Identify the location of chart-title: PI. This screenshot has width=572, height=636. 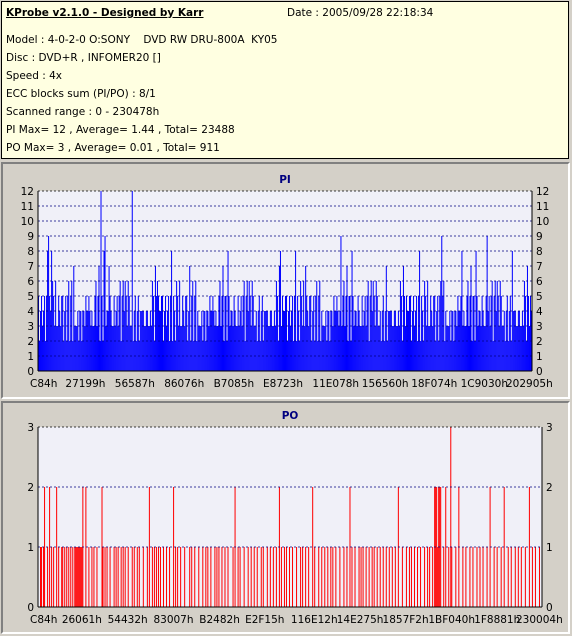
(285, 180).